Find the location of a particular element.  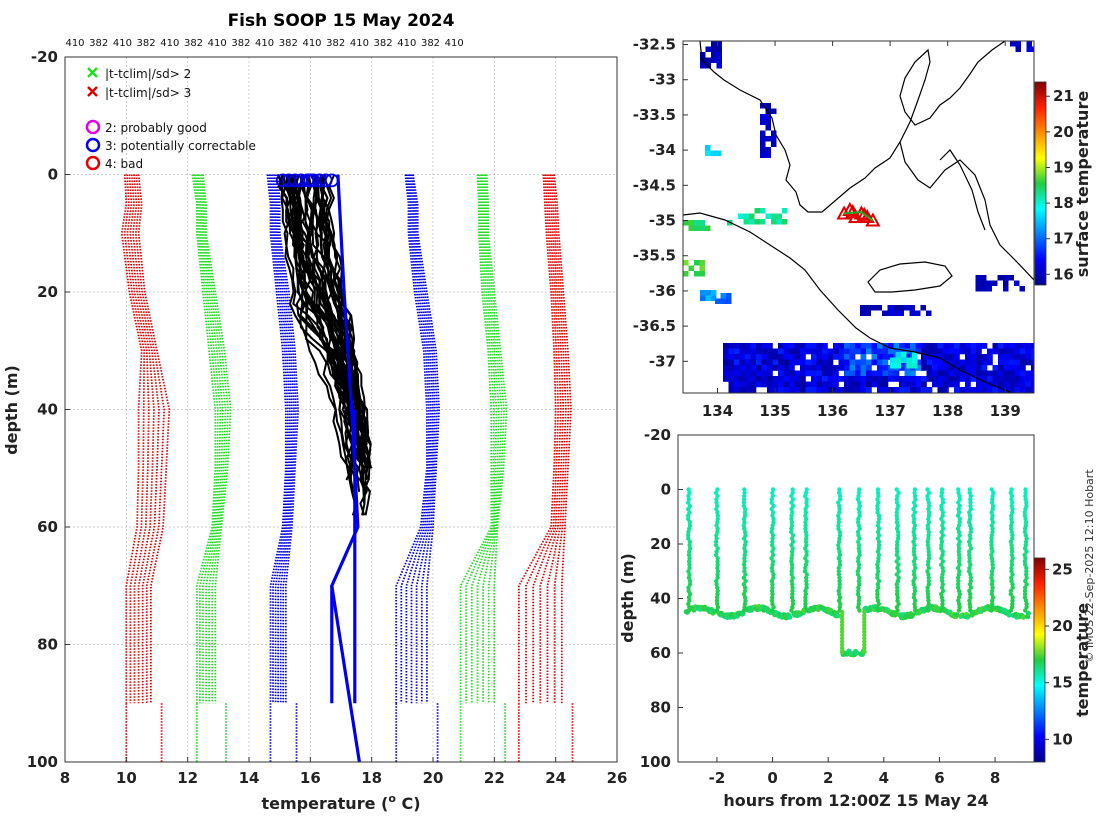

td-frame is located at coordinates (856, 598).